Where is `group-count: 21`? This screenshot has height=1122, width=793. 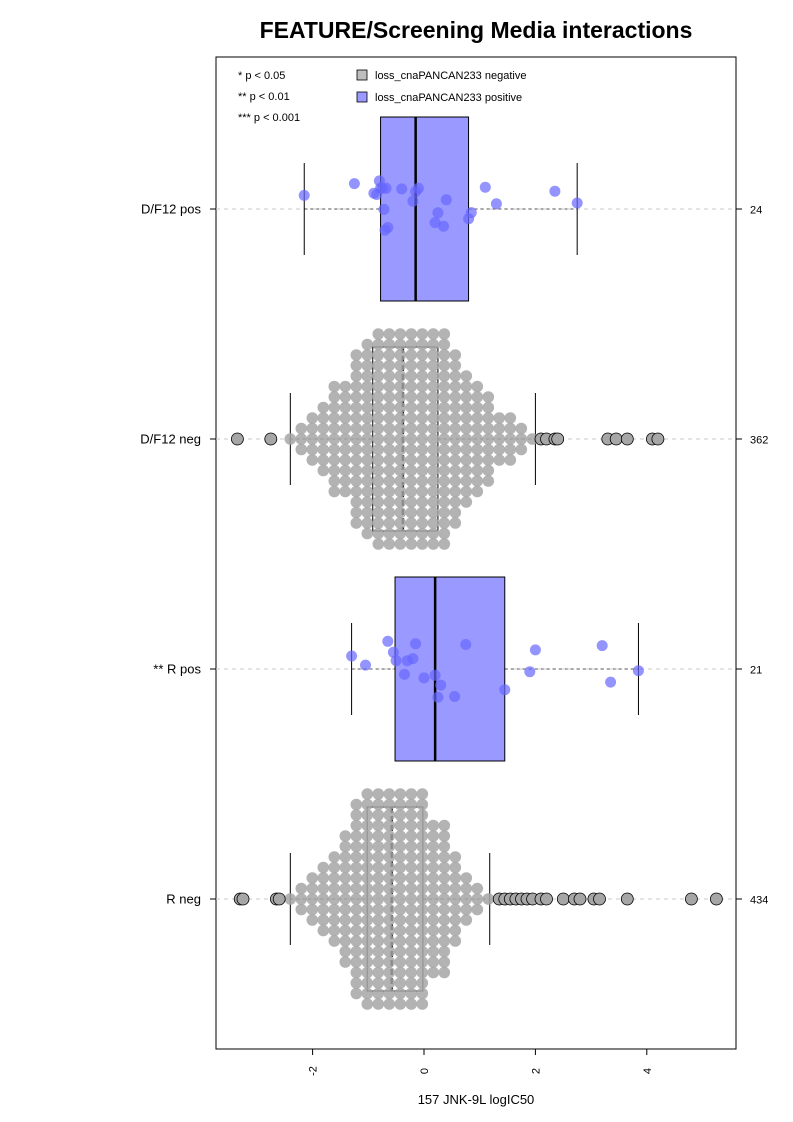
group-count: 21 is located at coordinates (756, 671).